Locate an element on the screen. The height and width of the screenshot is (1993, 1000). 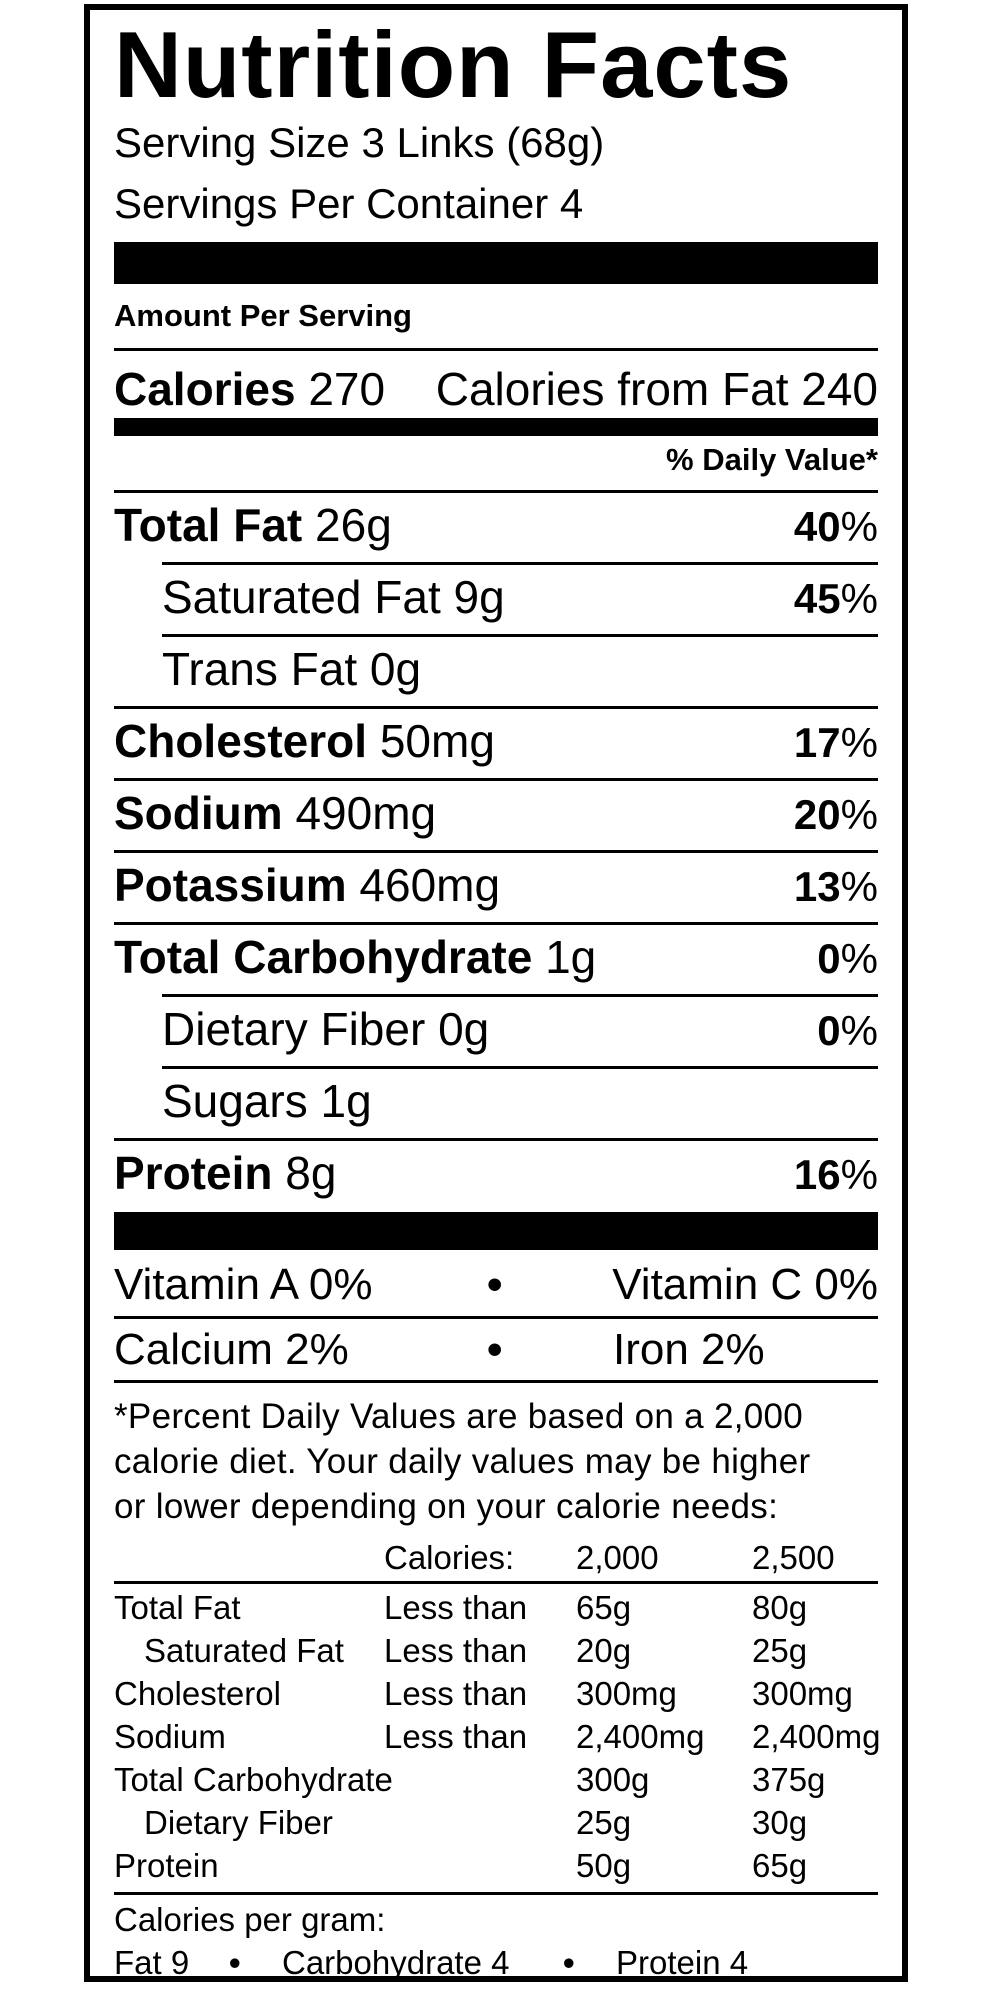
mineral-row: Calcium 2% • Iron 2% is located at coordinates (496, 1352).